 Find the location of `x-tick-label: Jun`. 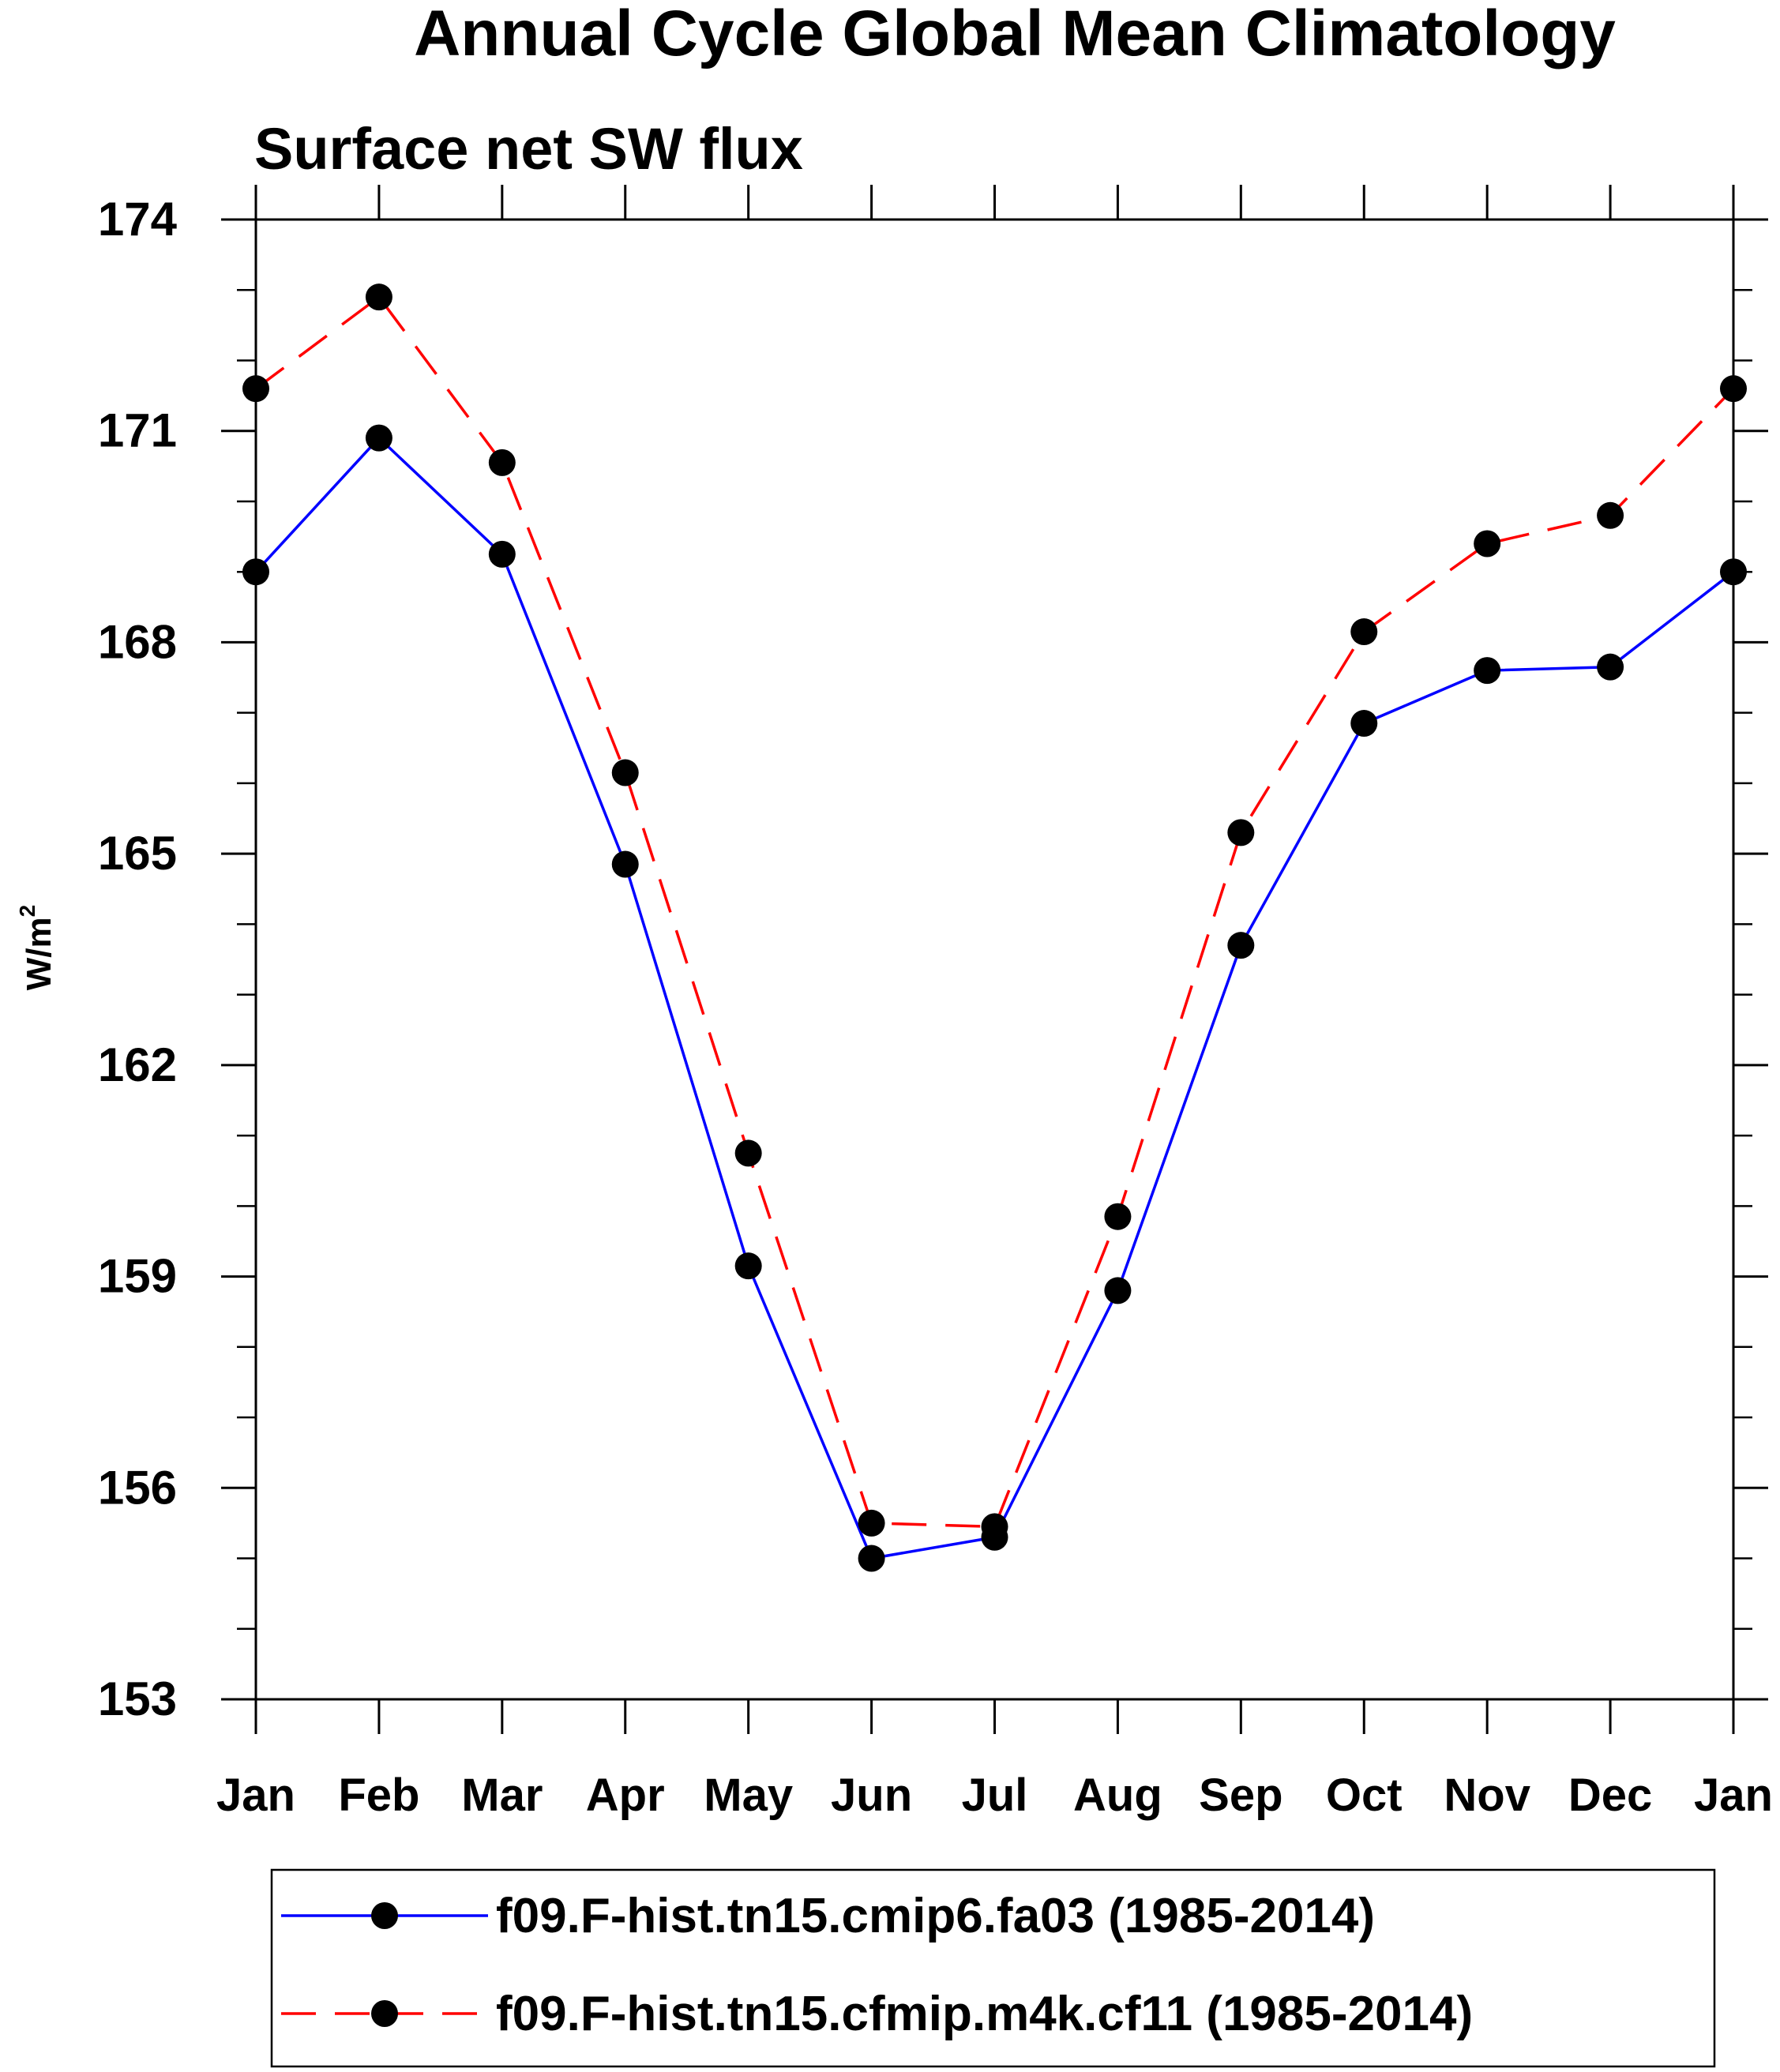

x-tick-label: Jun is located at coordinates (871, 1795).